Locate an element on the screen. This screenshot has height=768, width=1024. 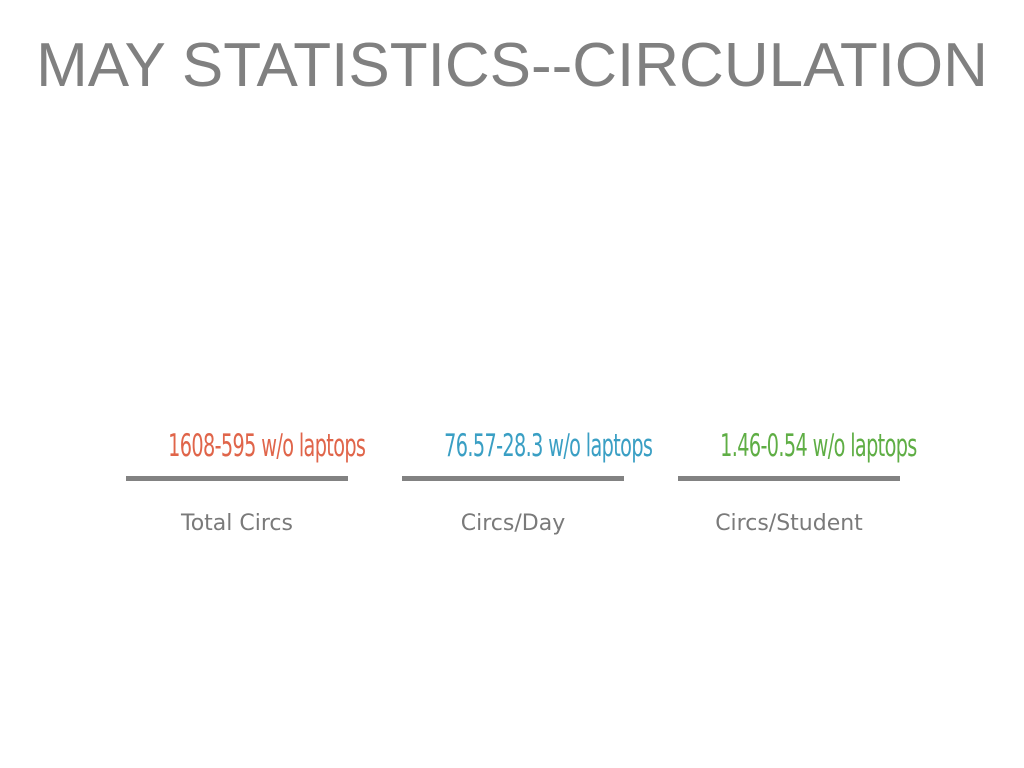
stat-label: Circs/Student is located at coordinates (789, 523).